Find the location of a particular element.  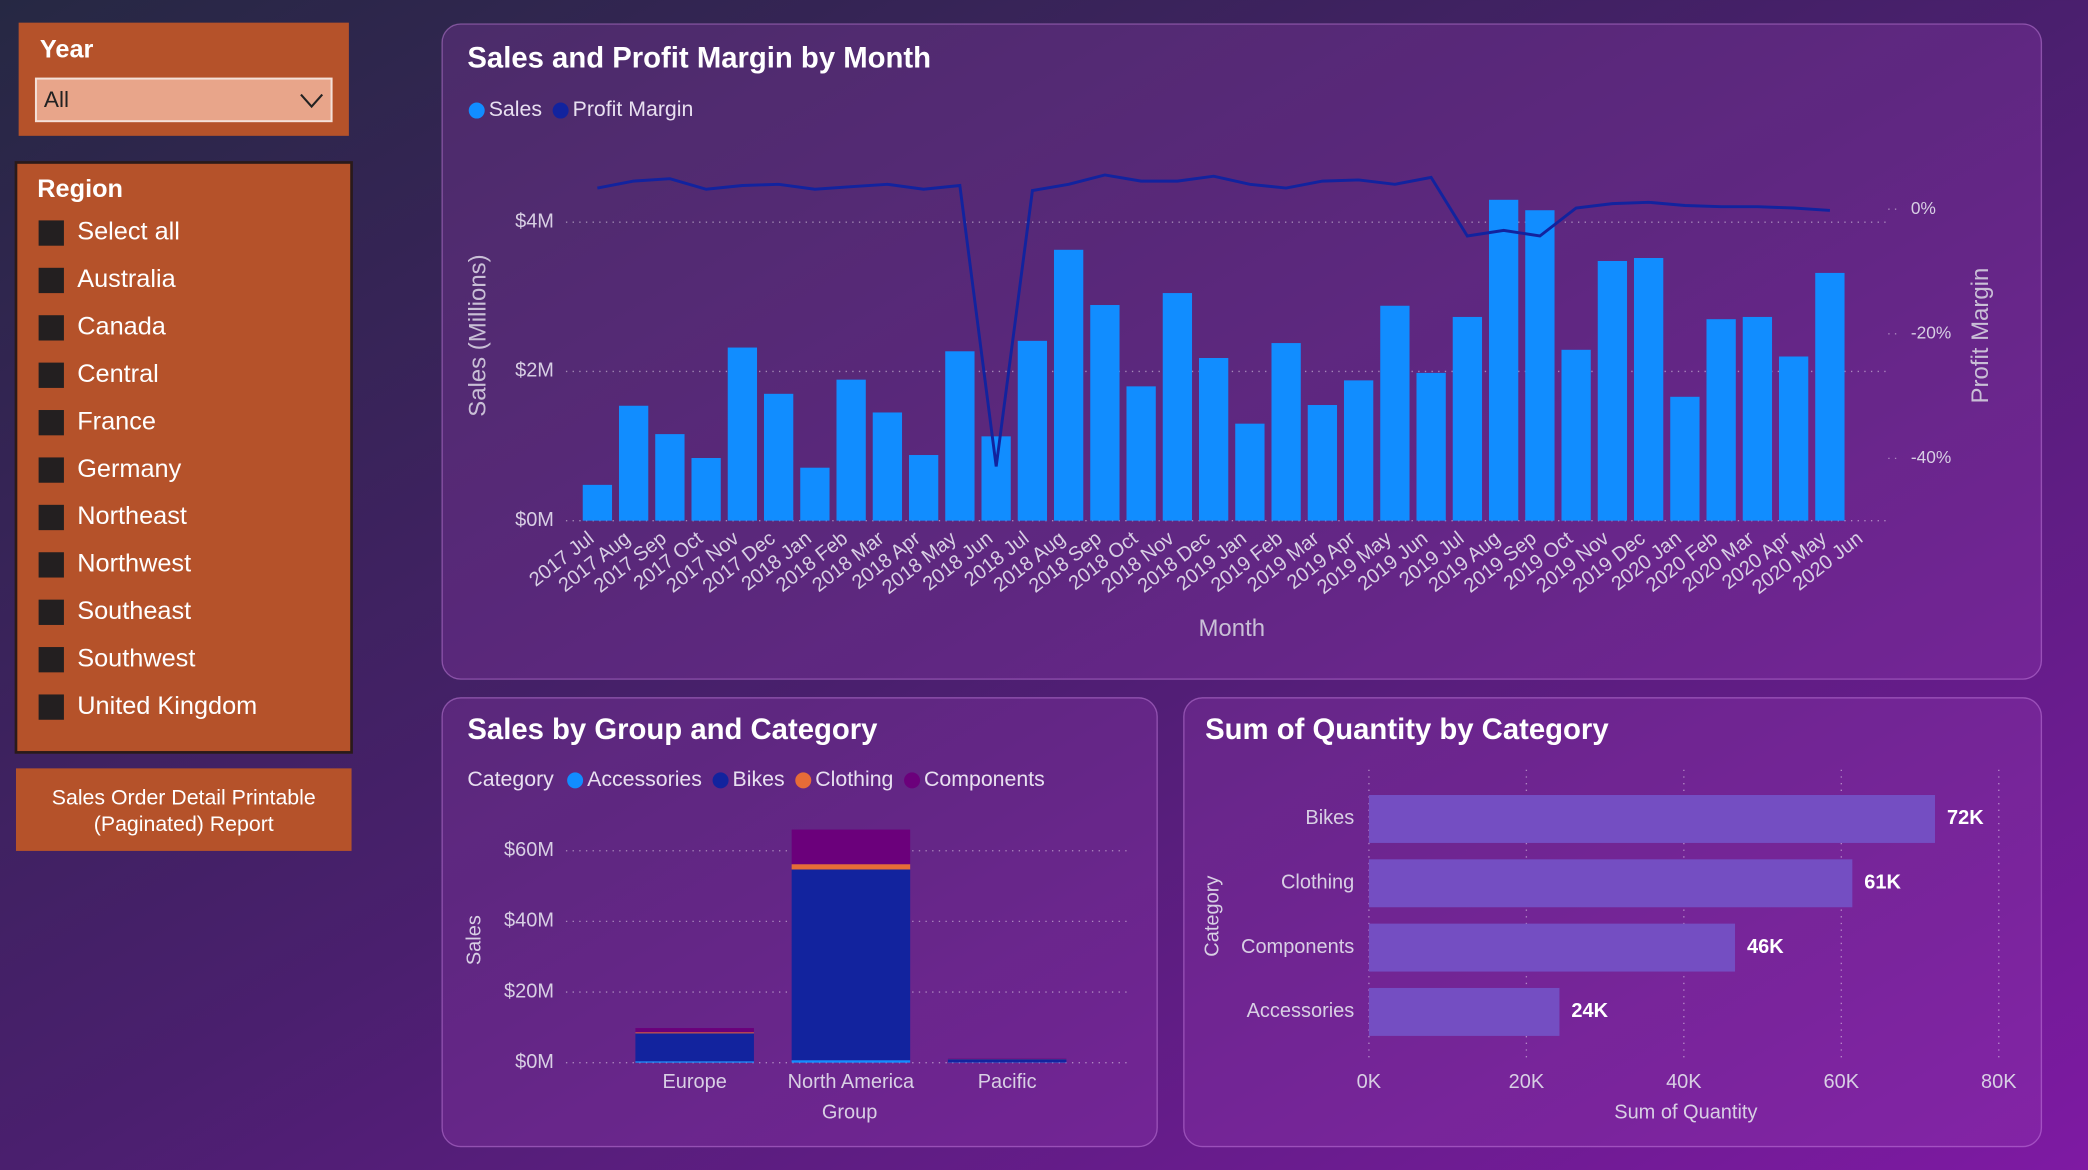

region-option: Canada is located at coordinates (122, 327).